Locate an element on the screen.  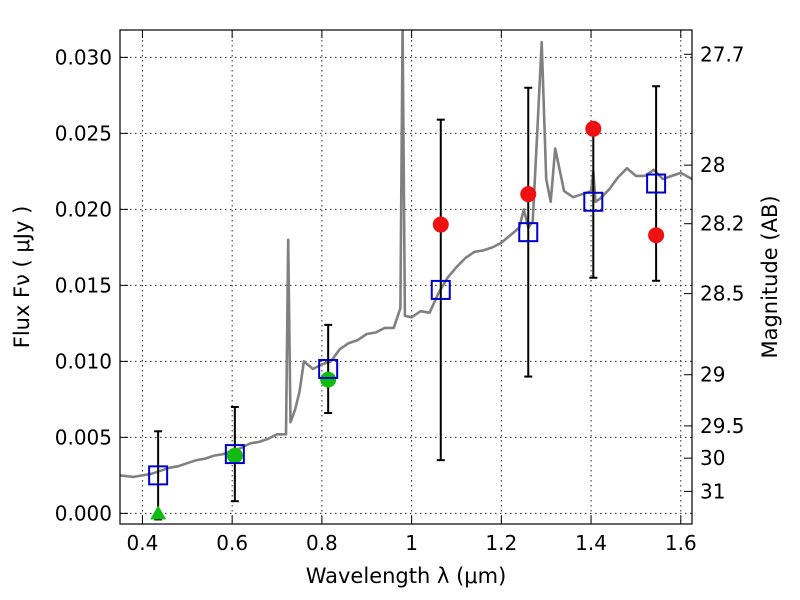
y-tick-label: 0.015 is located at coordinates (83, 285).